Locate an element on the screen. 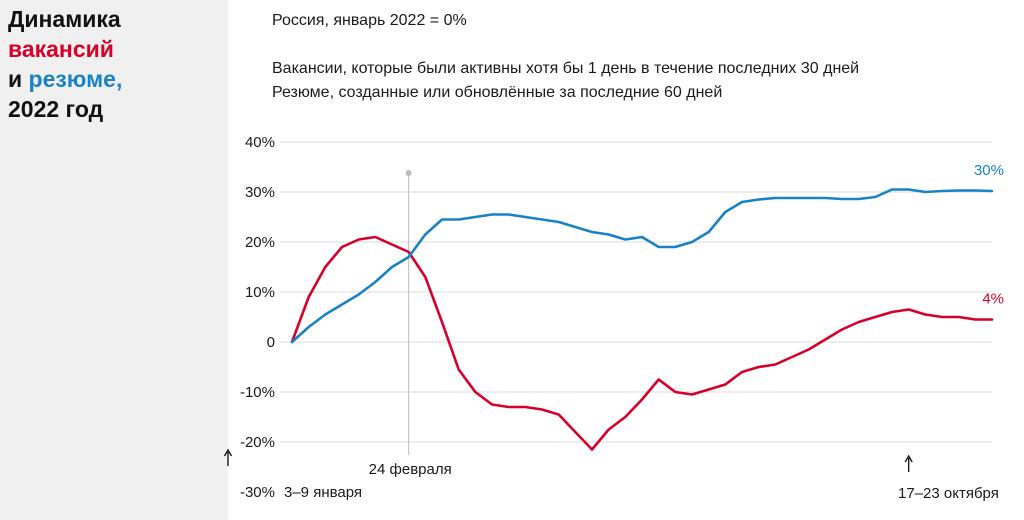 The width and height of the screenshot is (1024, 520). y-tick-label: 20% is located at coordinates (260, 242).